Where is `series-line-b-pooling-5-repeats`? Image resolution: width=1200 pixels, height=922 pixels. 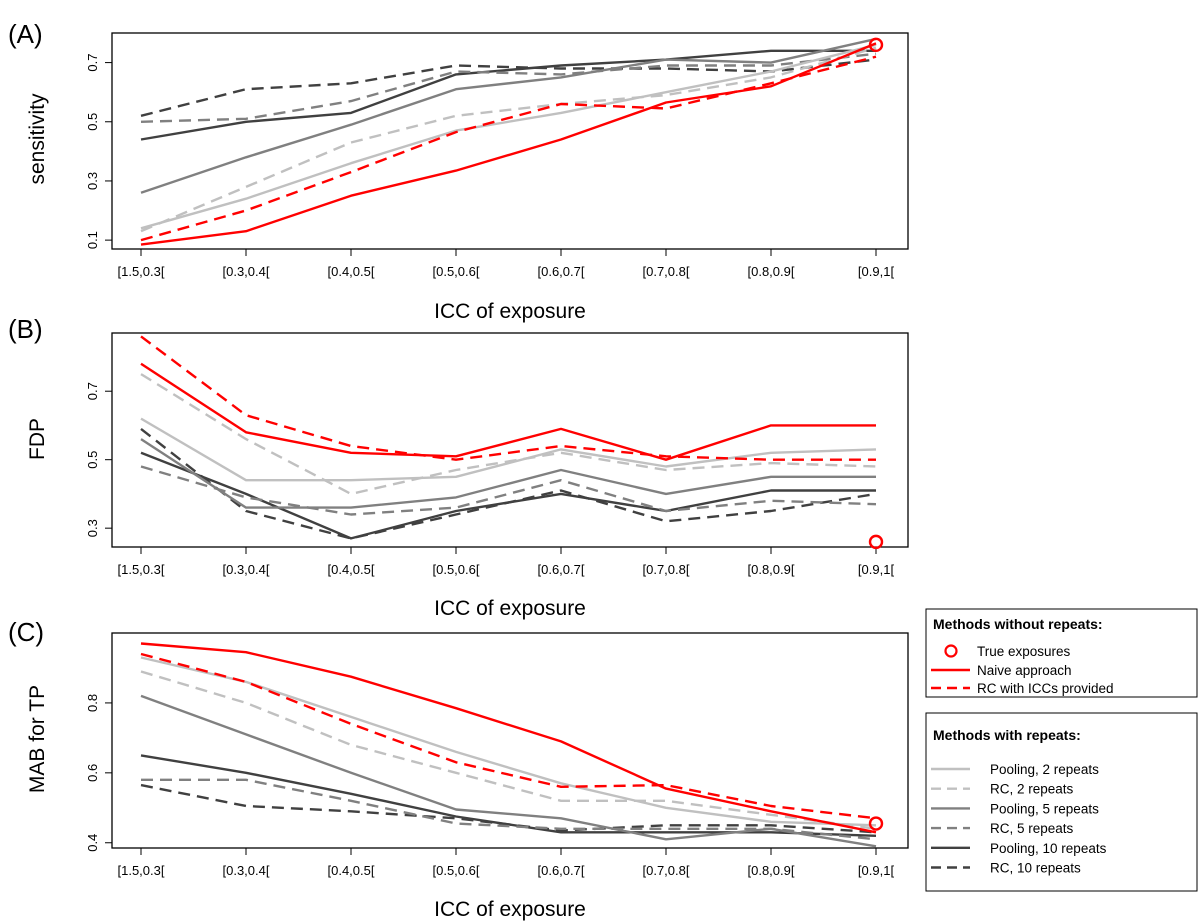
series-line-b-pooling-5-repeats is located at coordinates (508, 473).